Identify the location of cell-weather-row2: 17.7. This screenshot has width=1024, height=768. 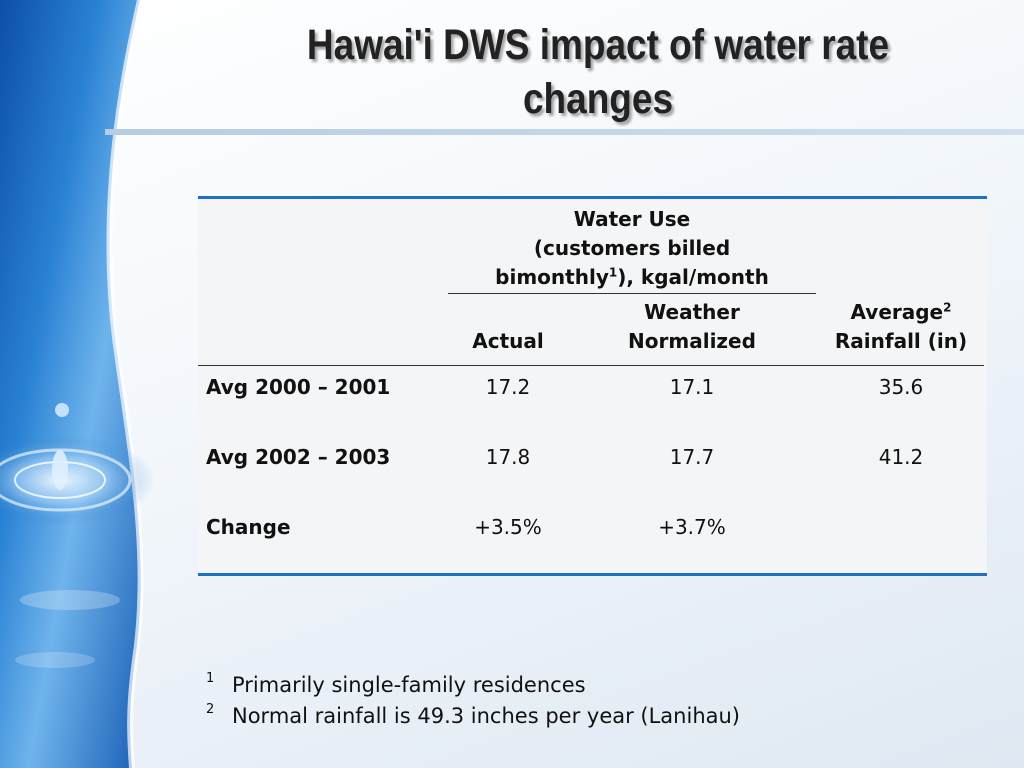
(692, 457).